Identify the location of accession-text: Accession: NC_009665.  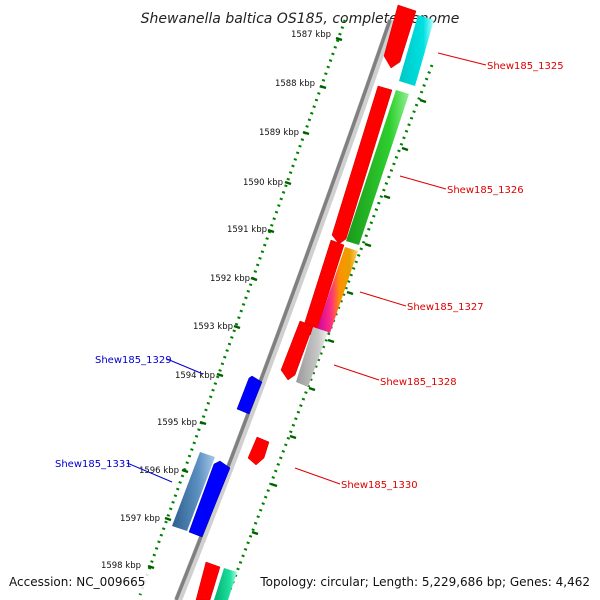
(77, 582).